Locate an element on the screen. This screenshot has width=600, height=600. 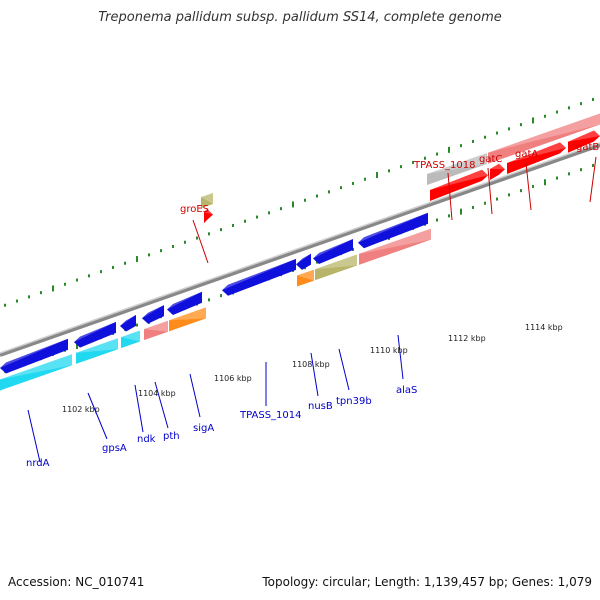
gene-ndk-cds-shape is located at coordinates (130, 339).